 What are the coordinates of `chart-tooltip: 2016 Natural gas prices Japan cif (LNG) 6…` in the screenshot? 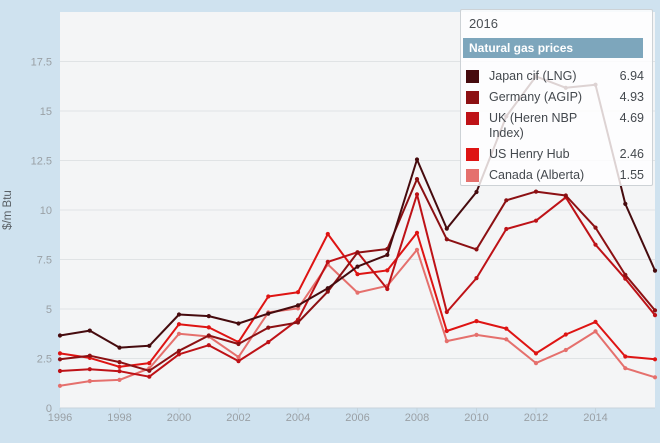 It's located at (556, 97).